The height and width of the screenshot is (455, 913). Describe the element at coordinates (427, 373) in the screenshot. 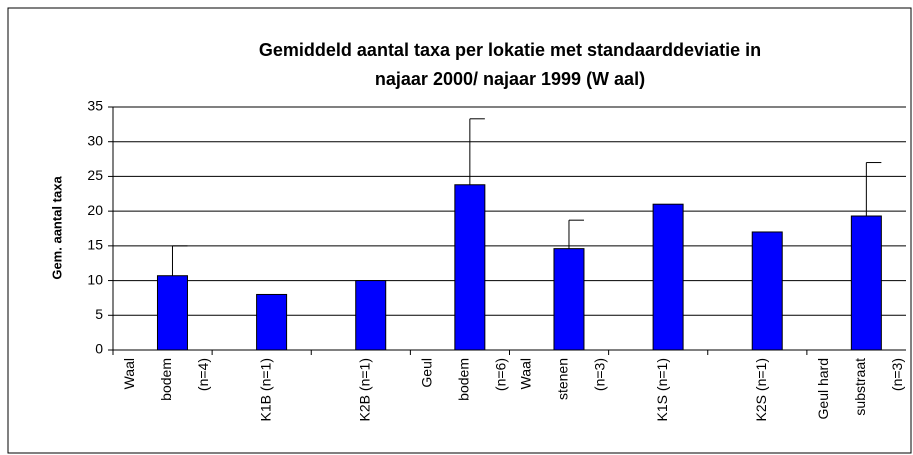

I see `x-tick-label: Geul` at that location.